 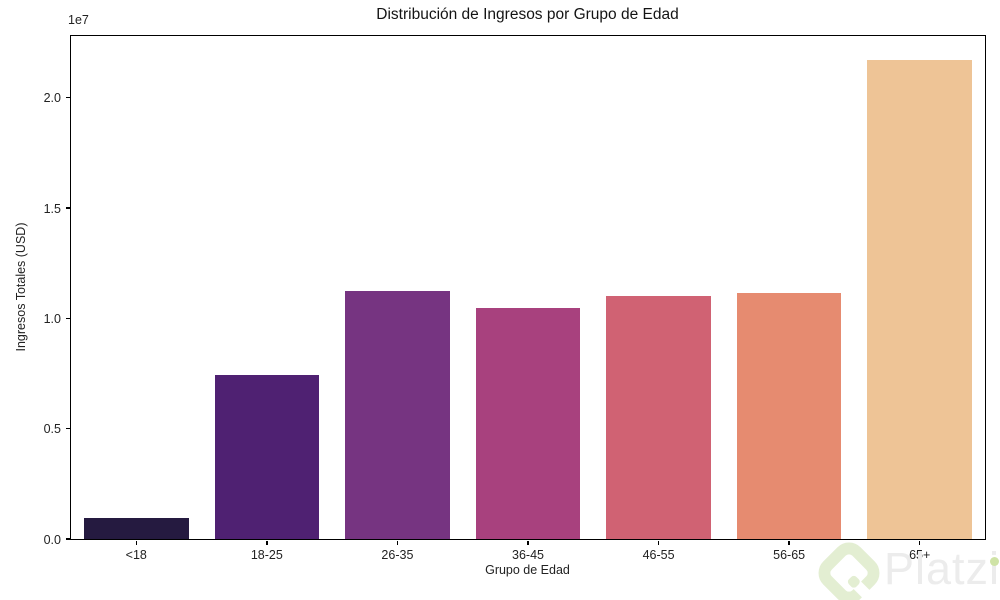 What do you see at coordinates (136, 555) in the screenshot?
I see `x-tick-label: <18` at bounding box center [136, 555].